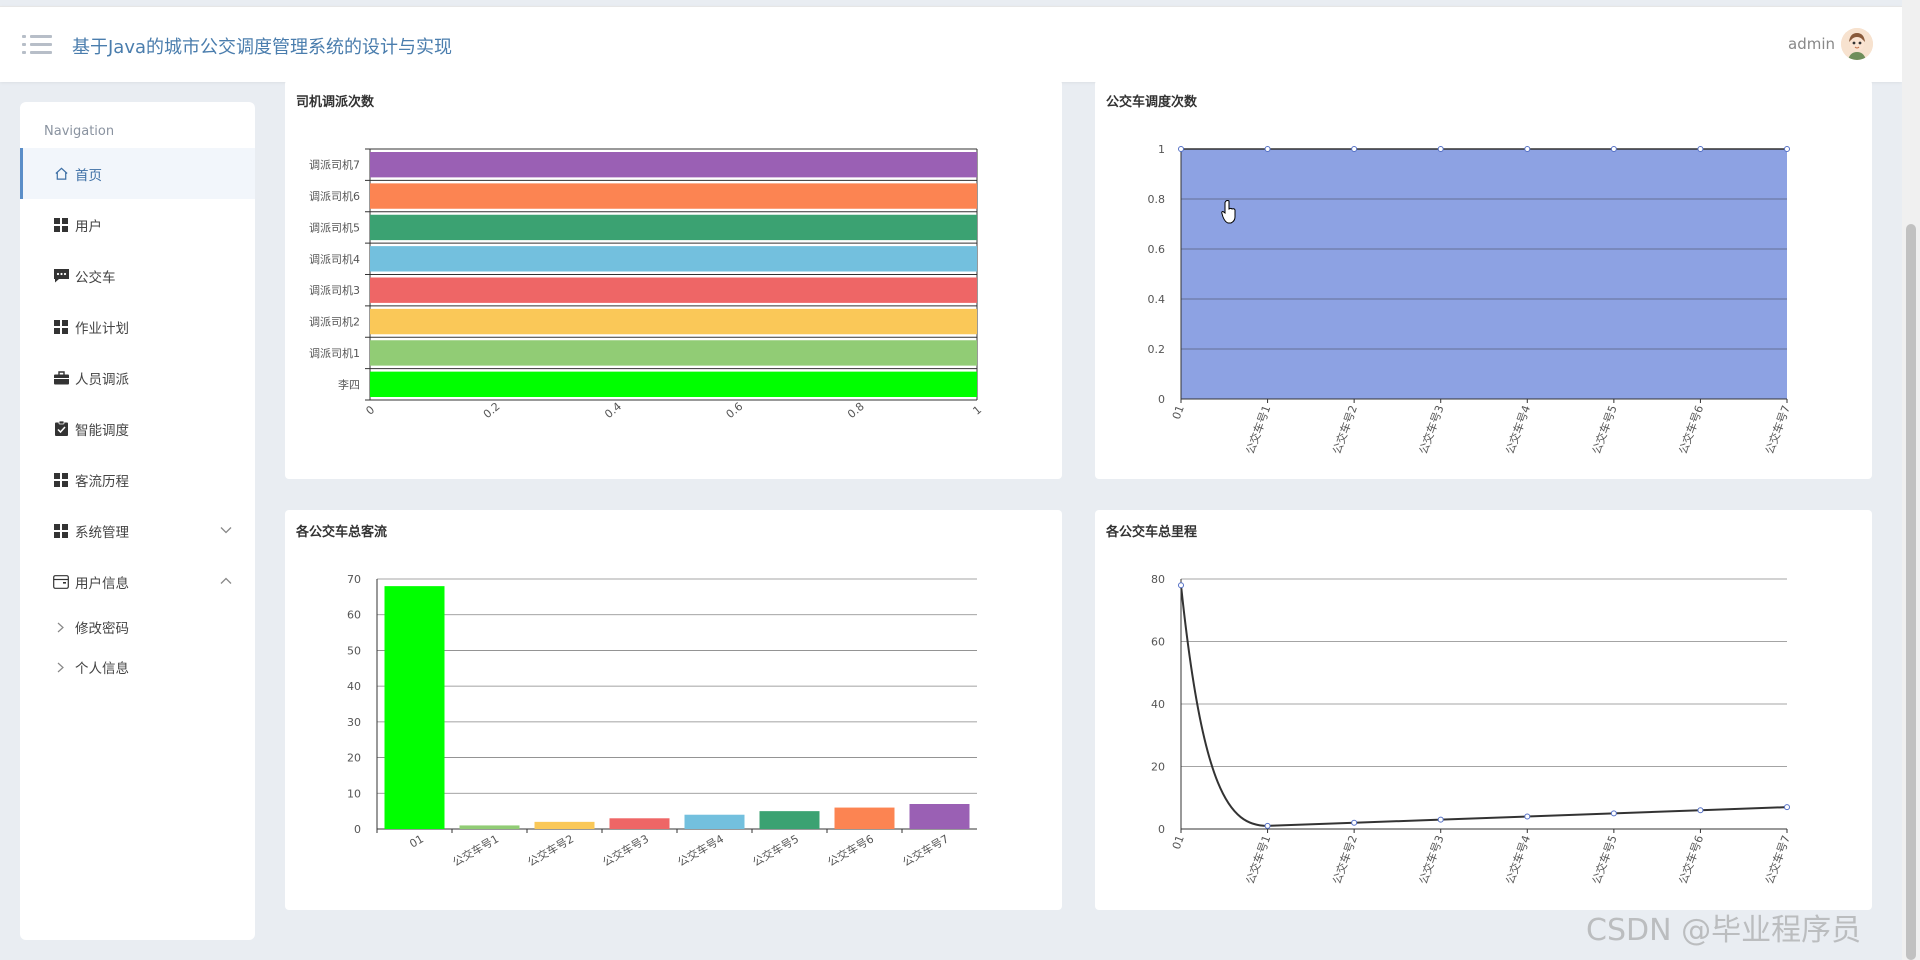 The width and height of the screenshot is (1920, 960). What do you see at coordinates (334, 196) in the screenshot?
I see `y-tick-label: 调派司机6` at bounding box center [334, 196].